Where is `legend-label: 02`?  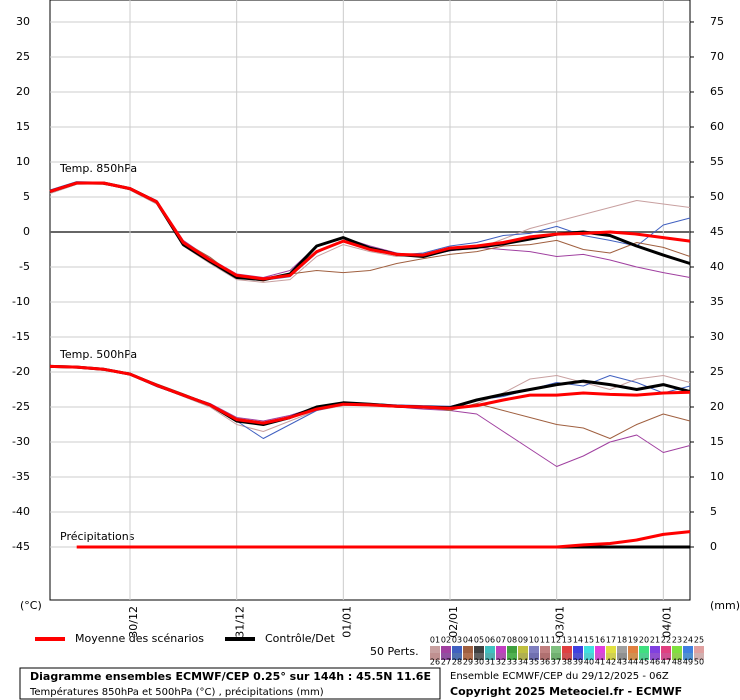 legend-label: 02 is located at coordinates (446, 640).